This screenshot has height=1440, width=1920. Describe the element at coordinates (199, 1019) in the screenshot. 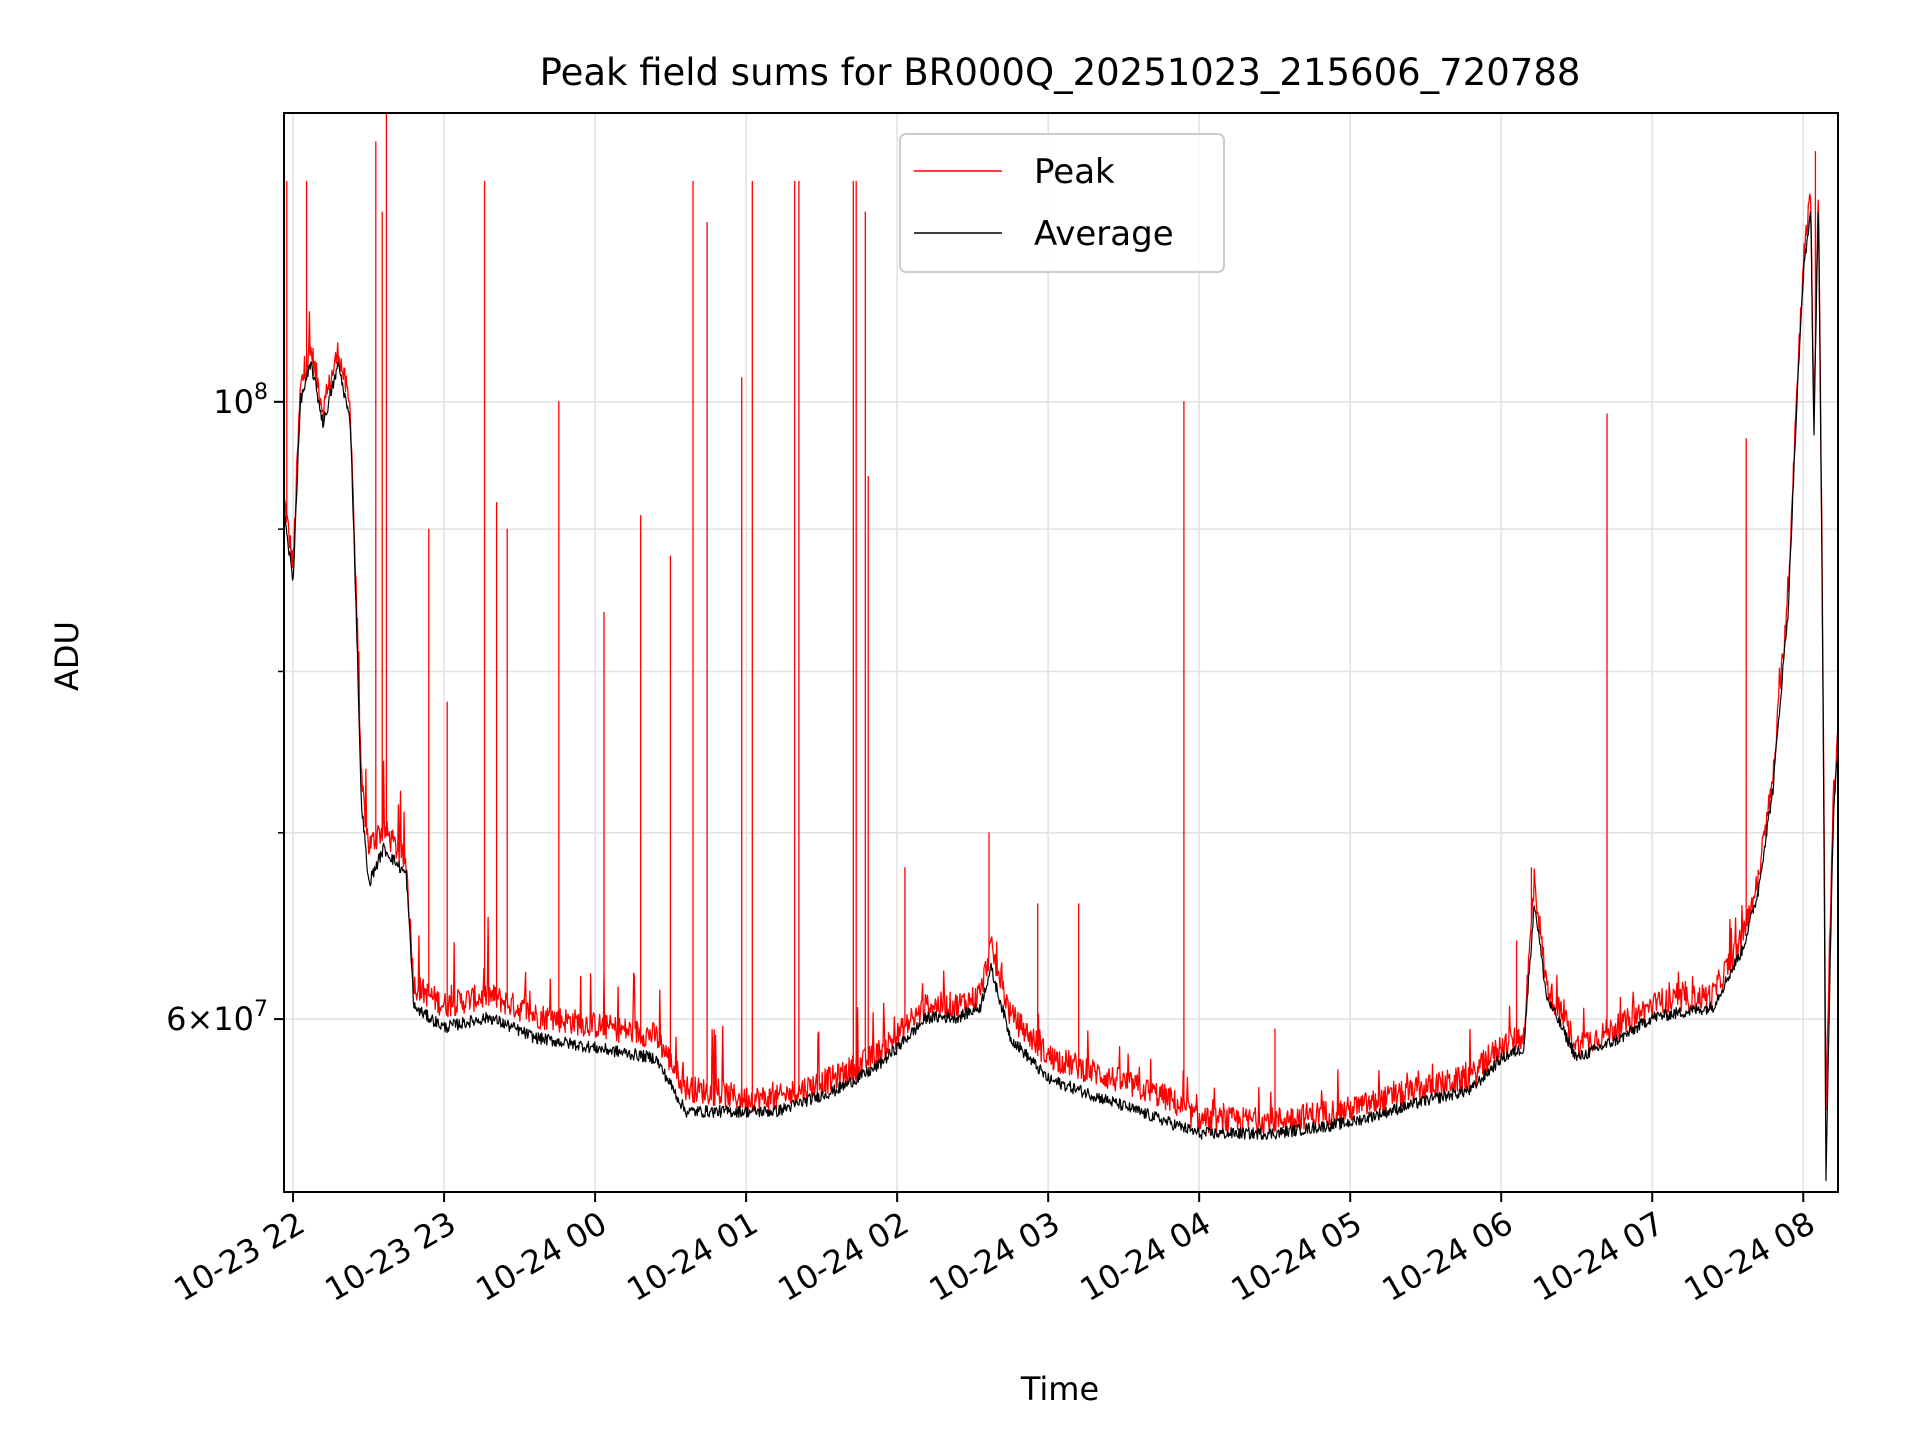

I see `y-tick-times: ×` at that location.